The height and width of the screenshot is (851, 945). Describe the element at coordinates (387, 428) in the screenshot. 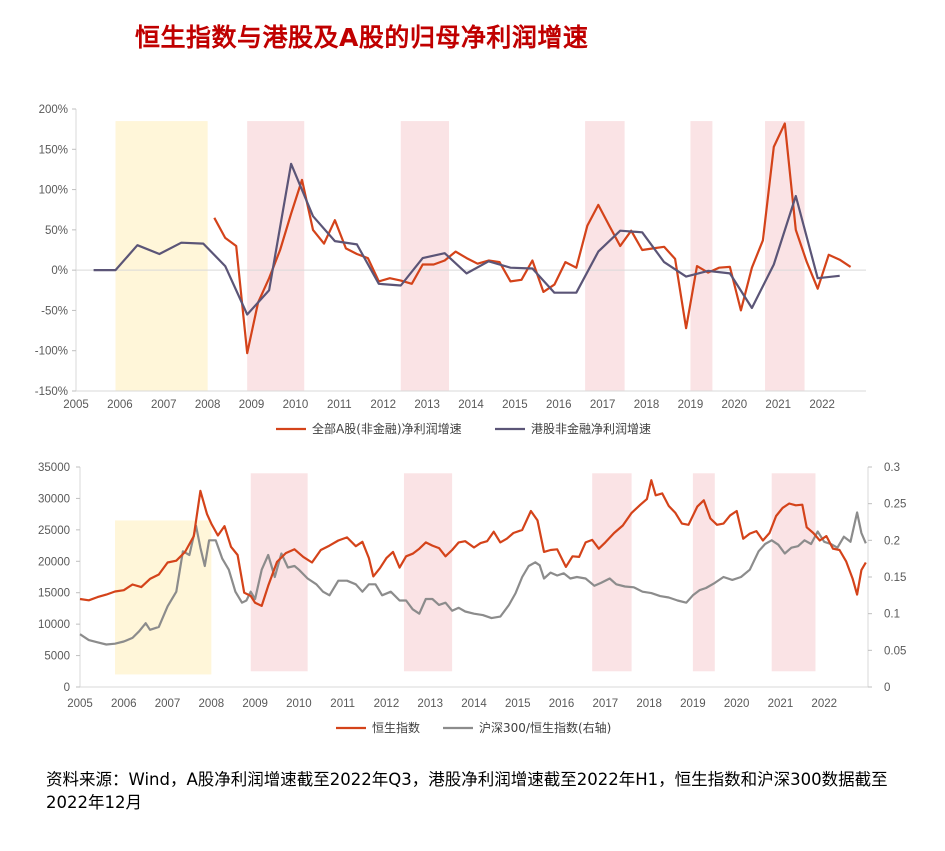

I see `legend-label-a-shares: 全部A股(非金融)净利润增速` at that location.